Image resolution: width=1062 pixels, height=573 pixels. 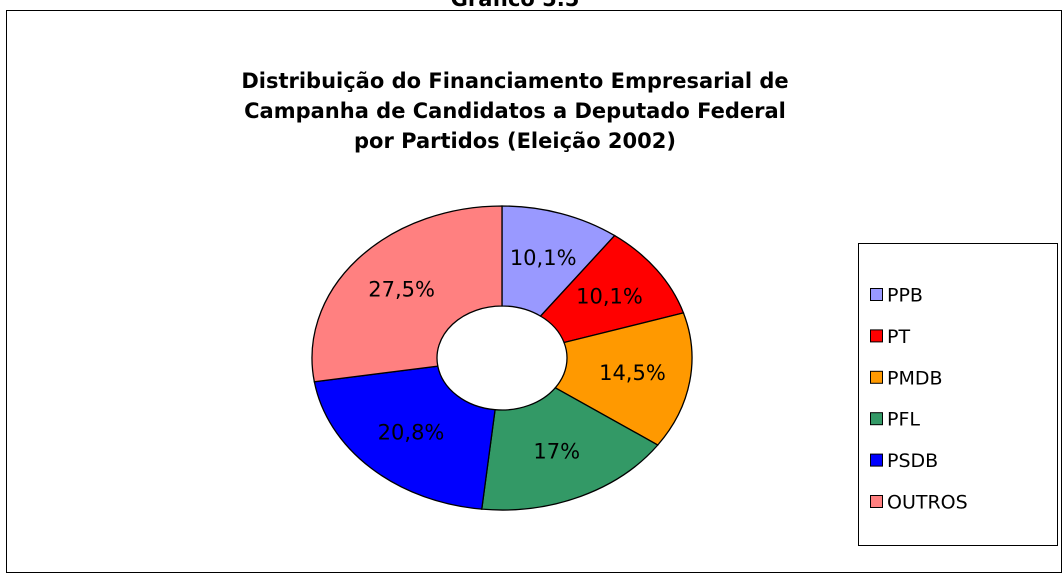 I want to click on legend-label: OUTROS, so click(x=927, y=503).